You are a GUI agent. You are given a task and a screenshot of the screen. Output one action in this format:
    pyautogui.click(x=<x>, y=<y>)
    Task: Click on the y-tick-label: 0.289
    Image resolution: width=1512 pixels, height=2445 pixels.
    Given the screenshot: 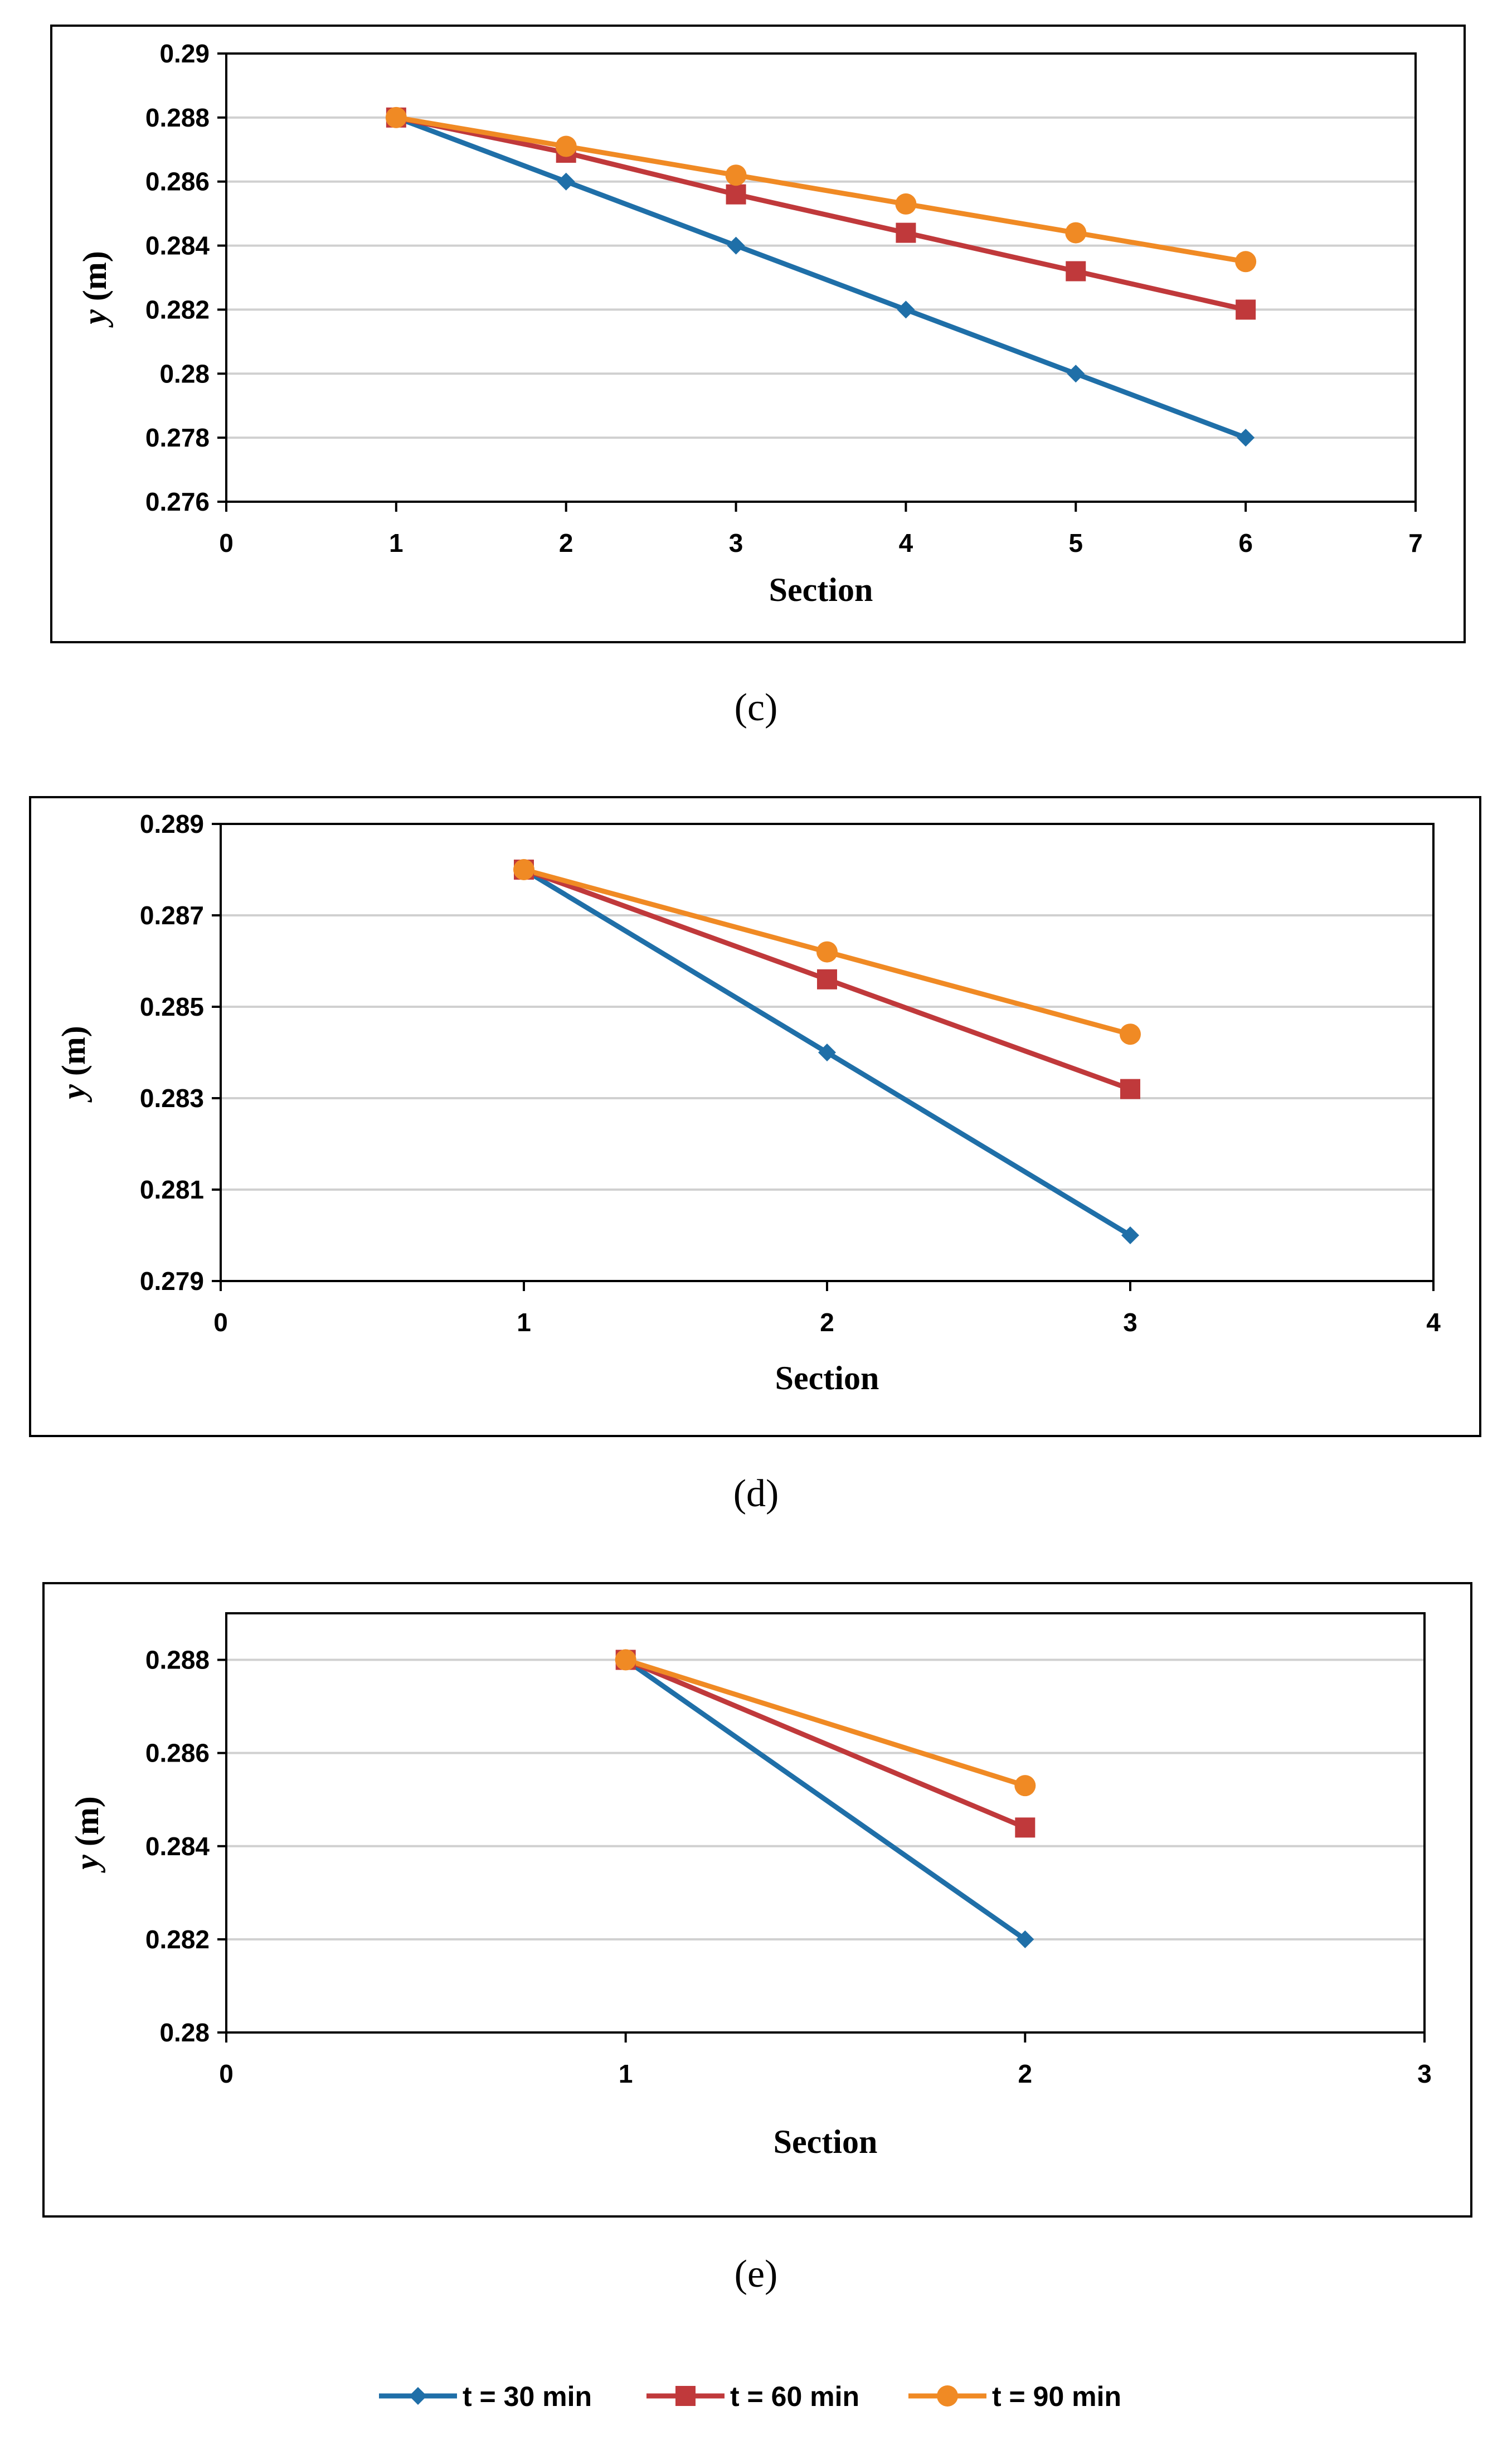 What is the action you would take?
    pyautogui.click(x=172, y=823)
    